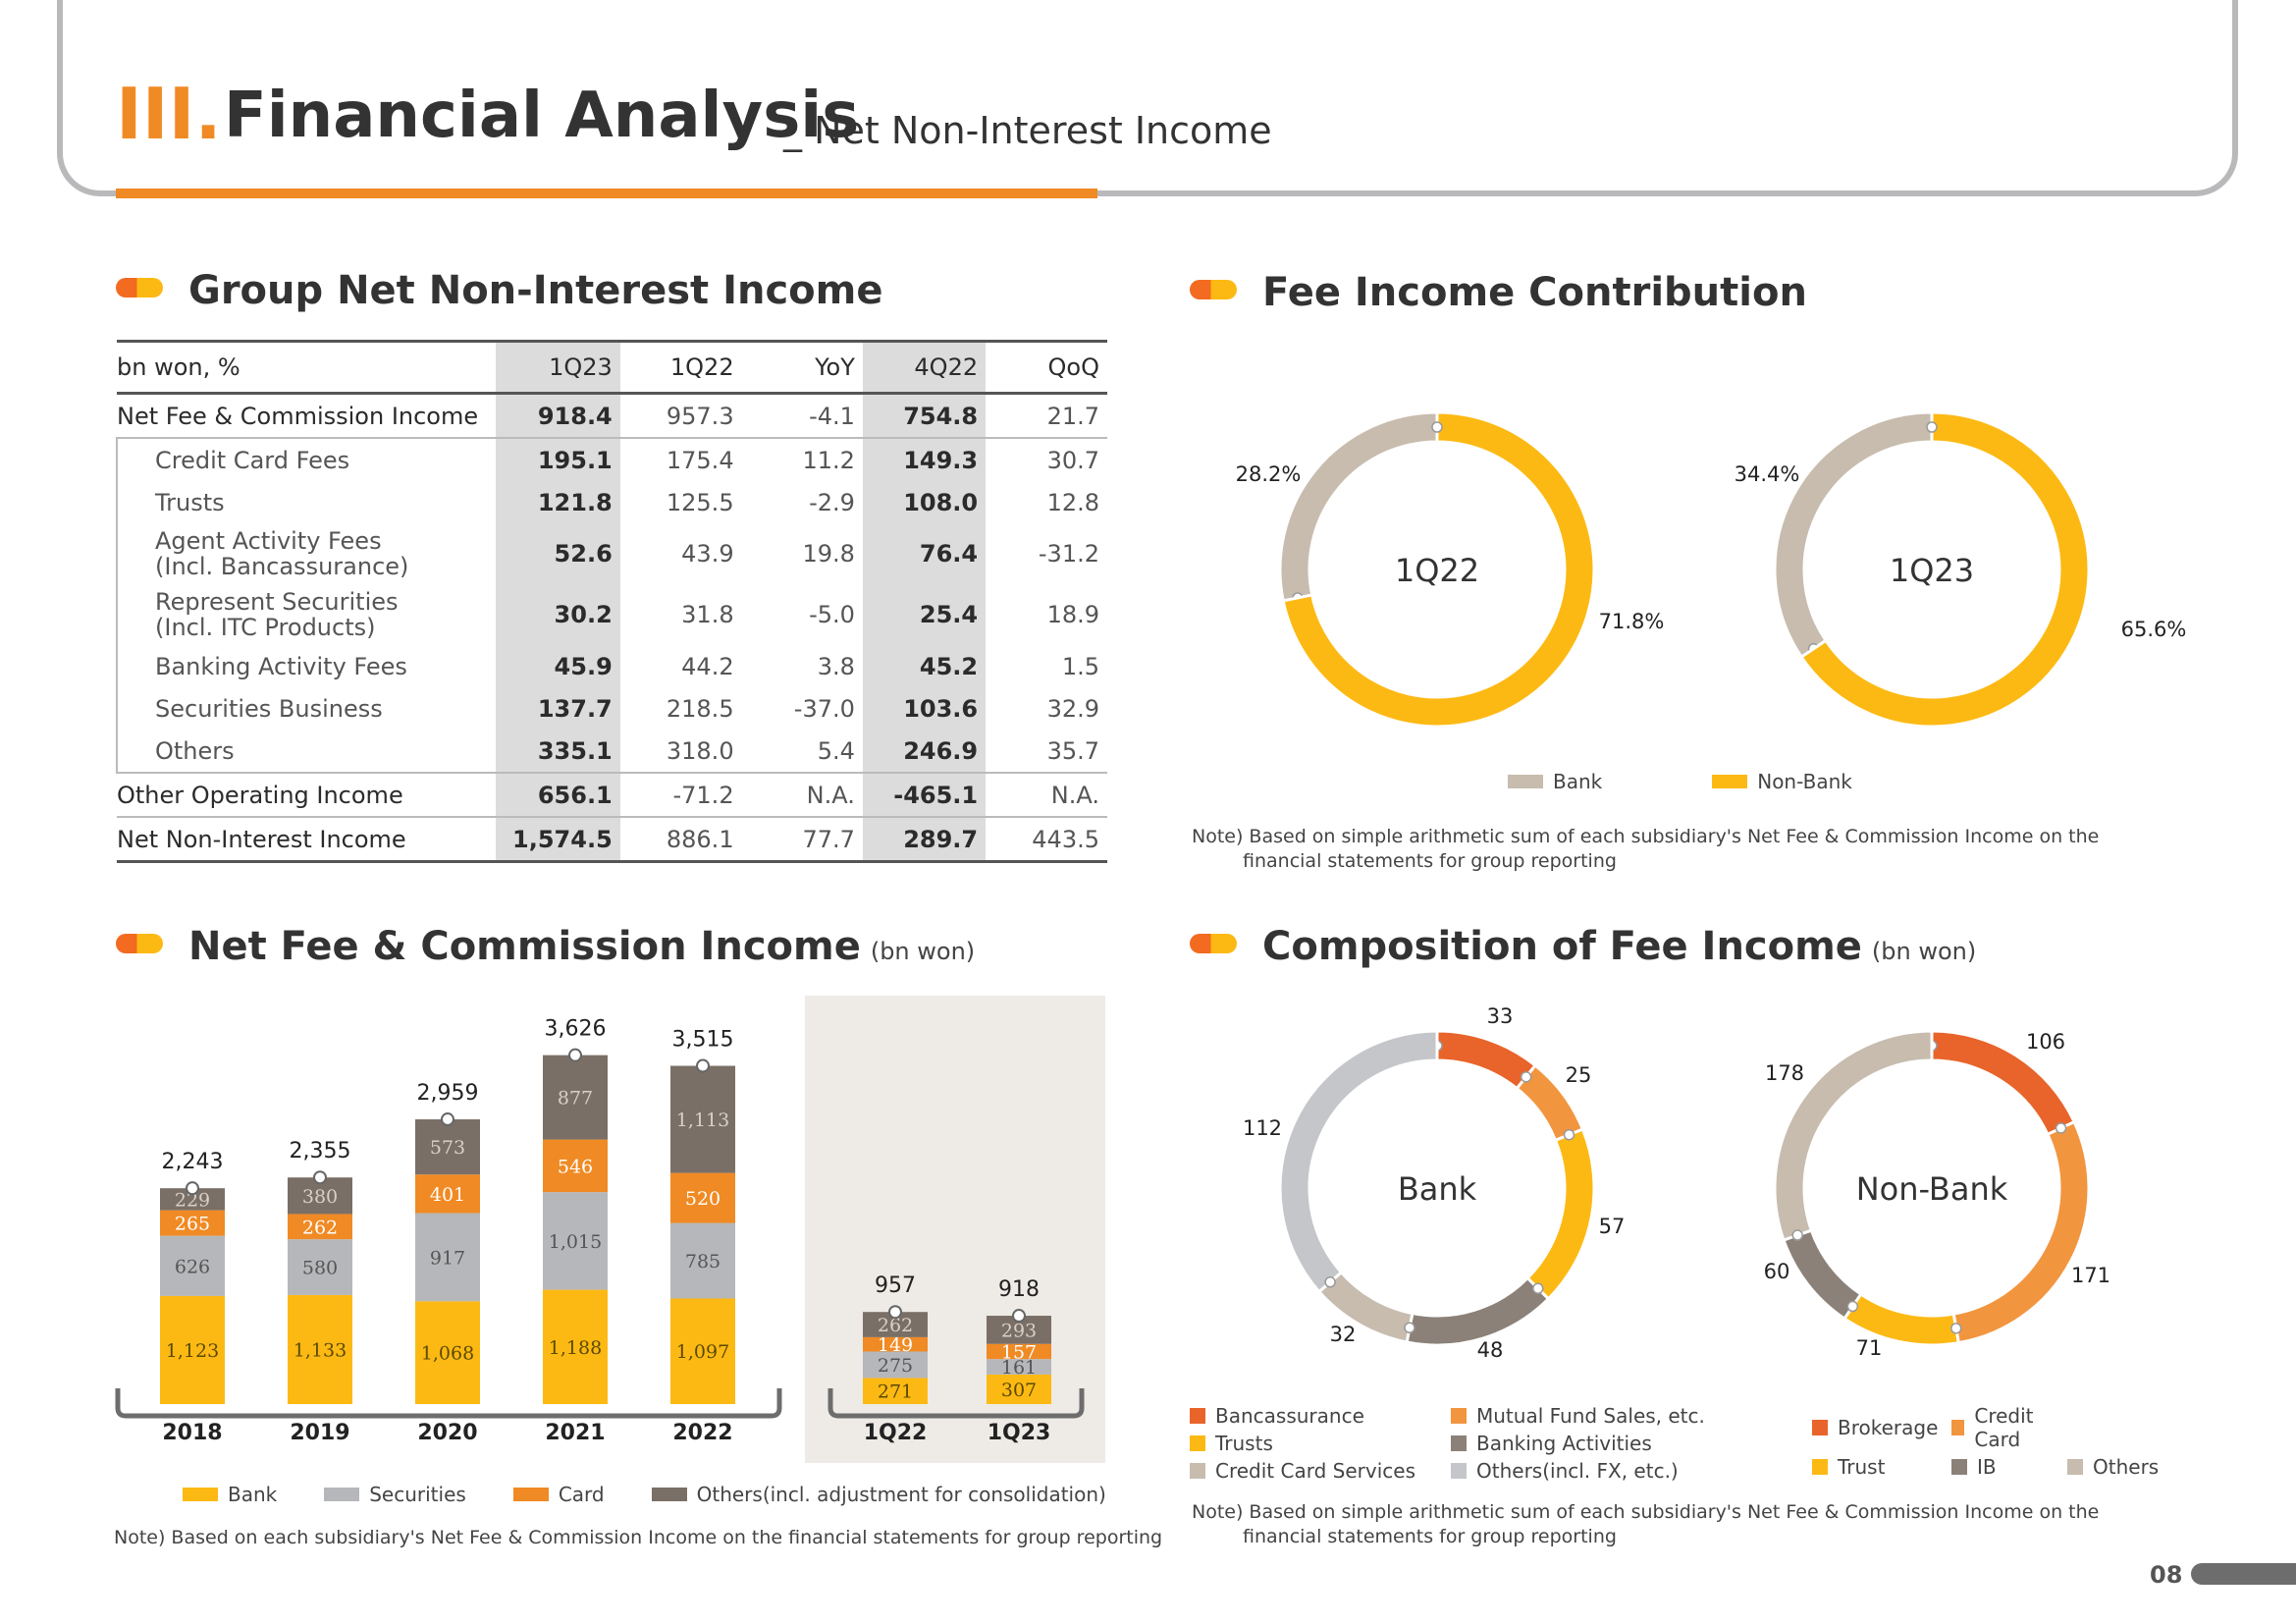  I want to click on bar-securities-2019, so click(320, 1267).